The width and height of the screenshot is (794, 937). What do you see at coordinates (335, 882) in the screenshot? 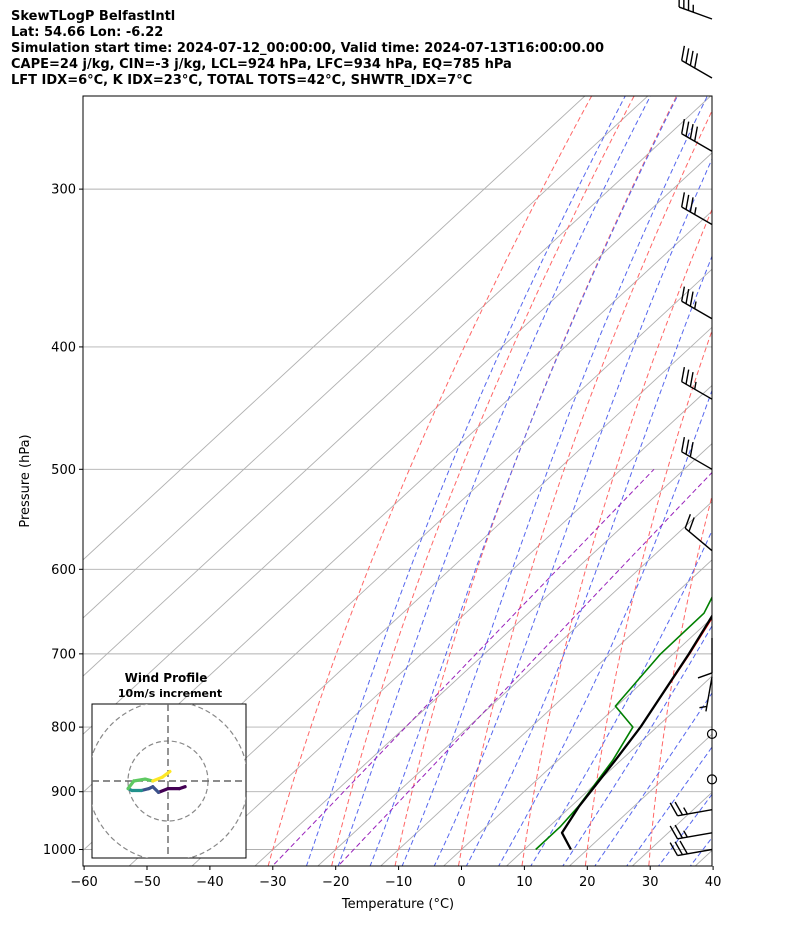
I see `x-tick-label: −20` at bounding box center [335, 882].